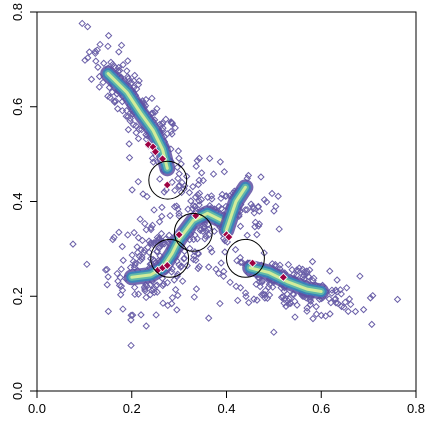 The image size is (430, 430). I want to click on y-tick-label: 0.8, so click(17, 12).